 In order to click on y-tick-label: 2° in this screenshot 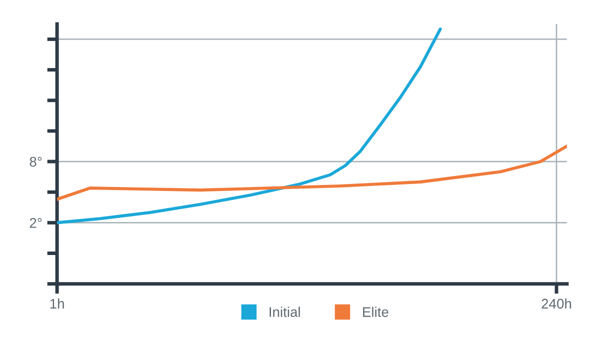, I will do `click(36, 223)`.